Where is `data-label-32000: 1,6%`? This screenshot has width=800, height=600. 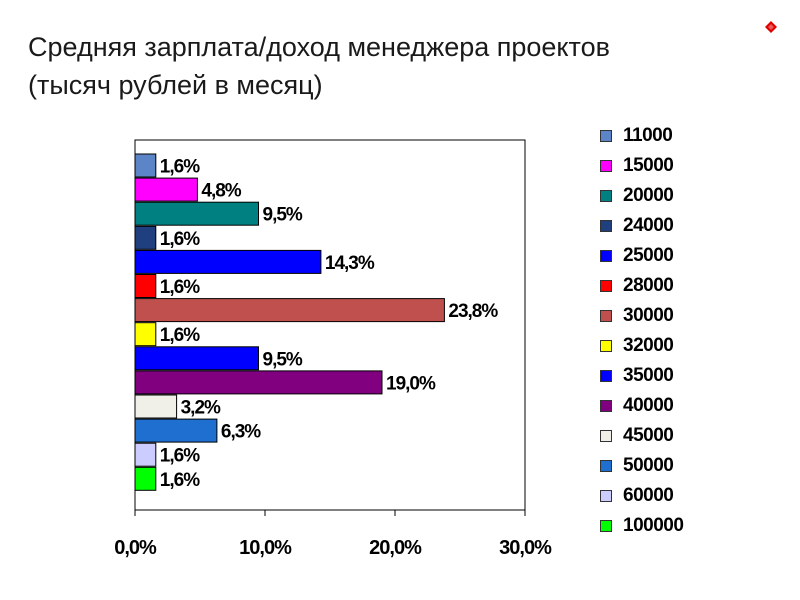
data-label-32000: 1,6% is located at coordinates (180, 335).